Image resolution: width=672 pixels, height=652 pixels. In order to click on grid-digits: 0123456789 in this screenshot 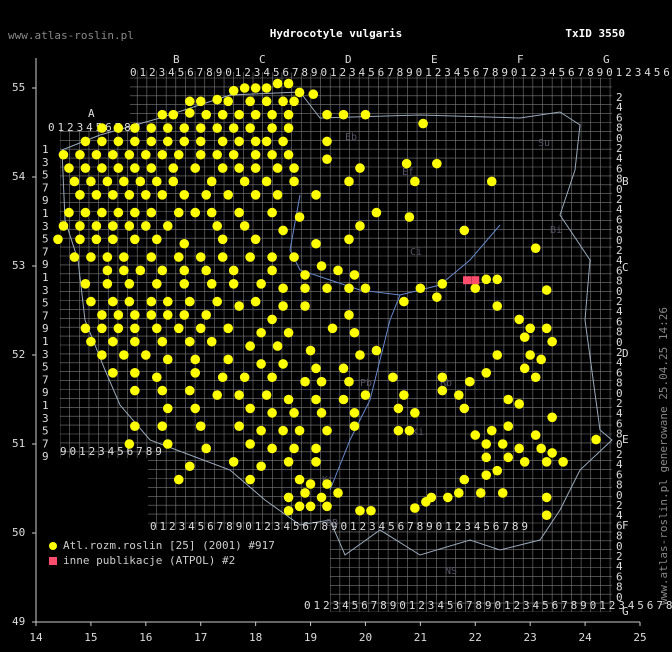, I will do `click(95, 127)`.